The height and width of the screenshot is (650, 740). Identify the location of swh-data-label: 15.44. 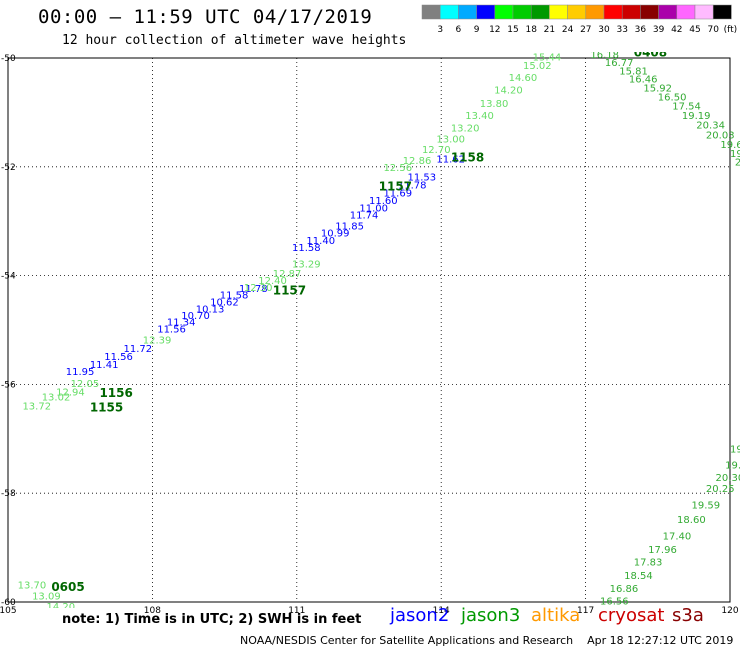
(547, 58).